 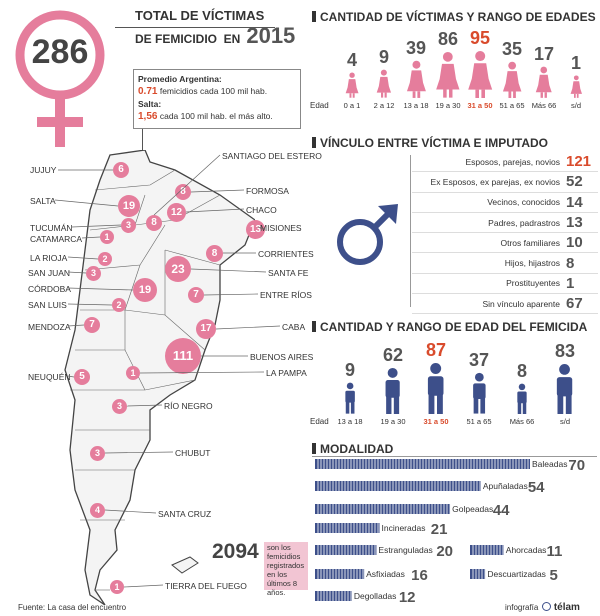 I want to click on telam-logo-icon, so click(x=546, y=606).